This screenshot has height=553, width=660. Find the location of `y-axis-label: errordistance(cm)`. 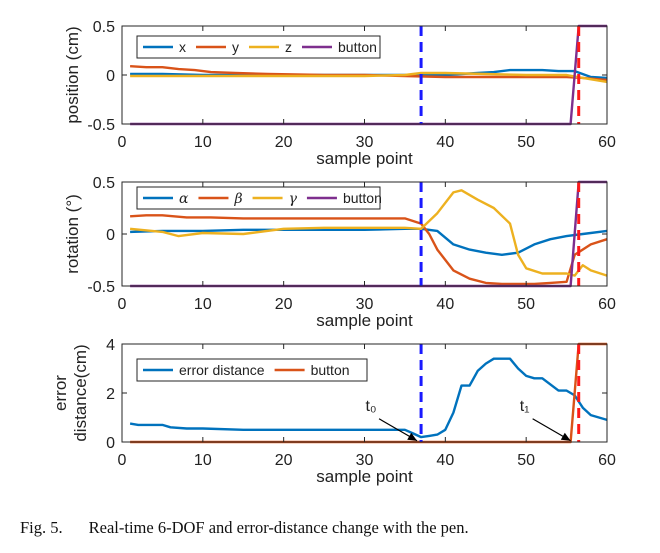

y-axis-label: errordistance(cm) is located at coordinates (70, 392).